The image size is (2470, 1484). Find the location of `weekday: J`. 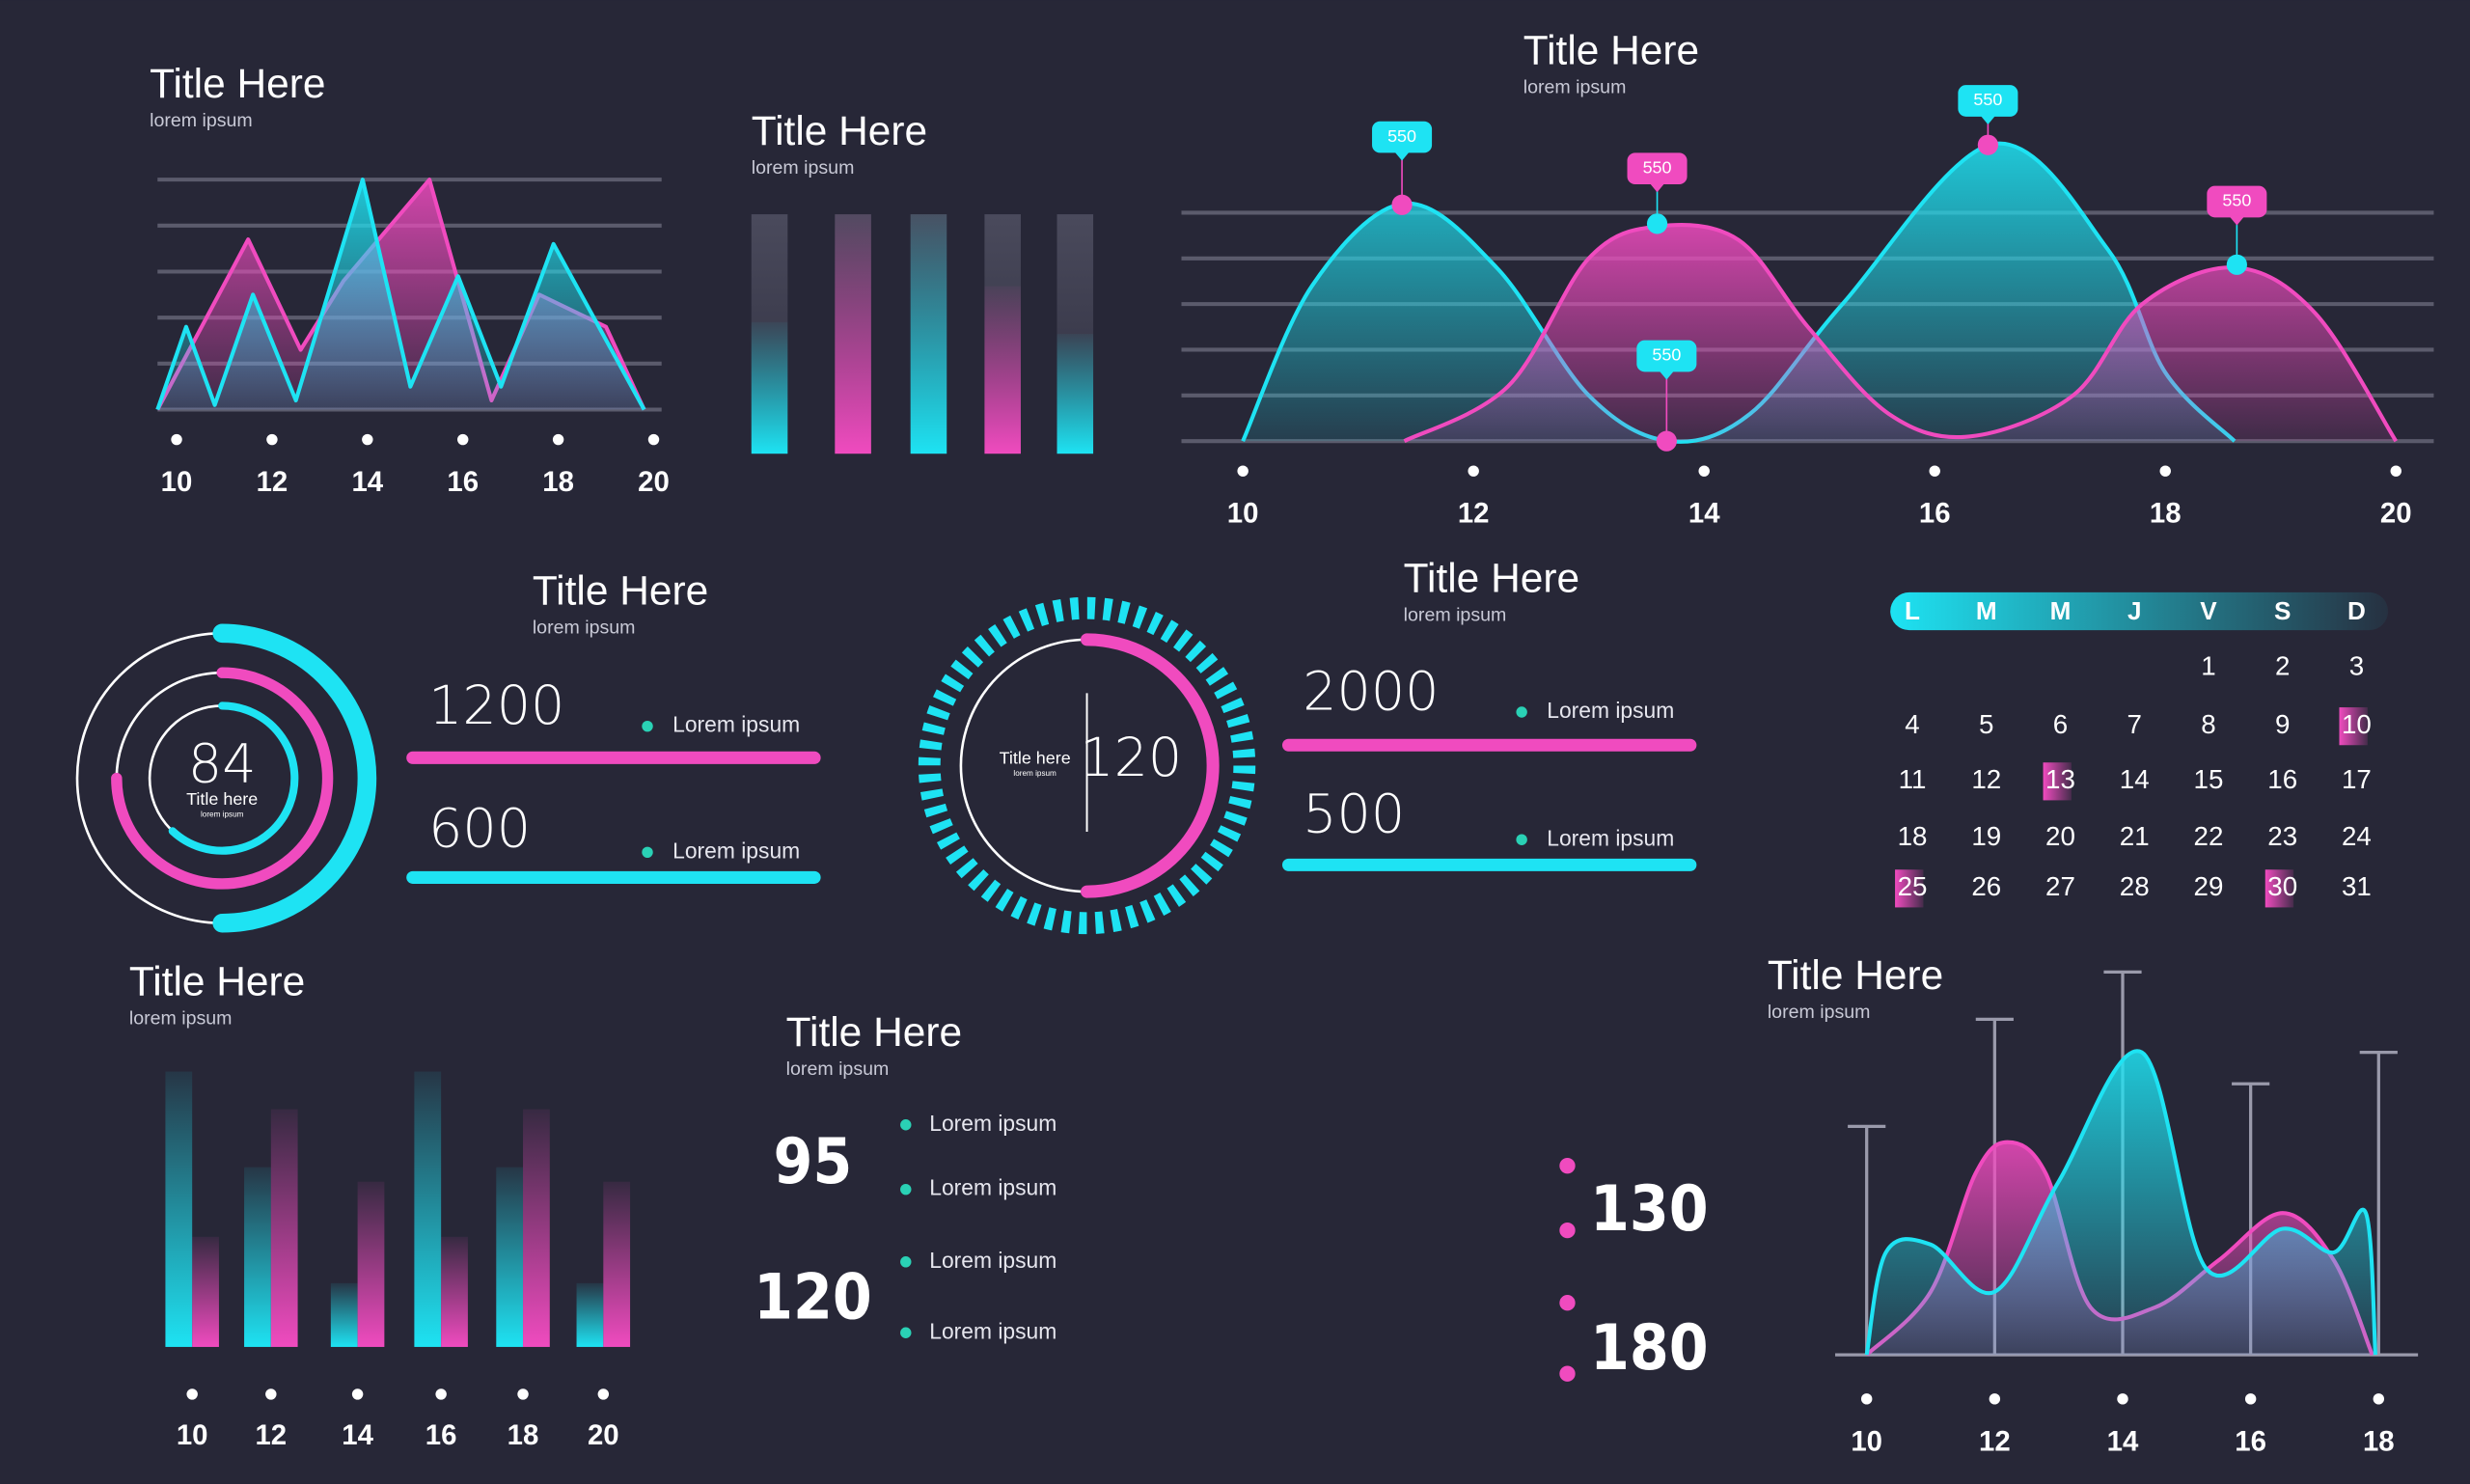

weekday: J is located at coordinates (2134, 610).